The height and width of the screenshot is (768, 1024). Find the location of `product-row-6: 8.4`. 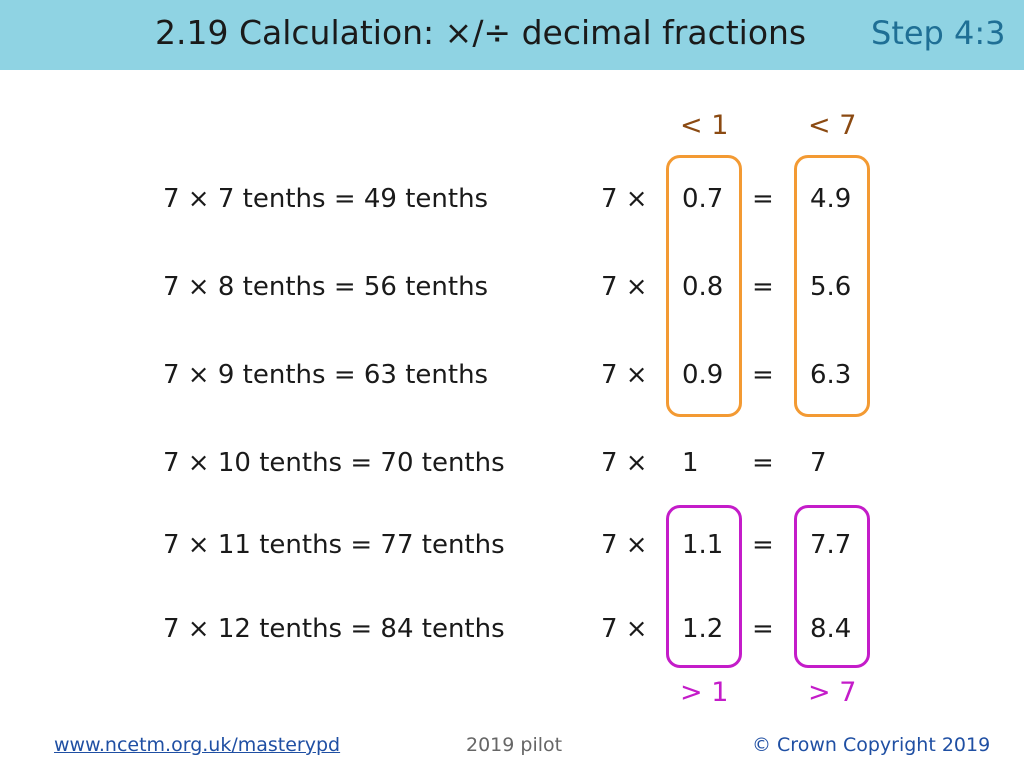

product-row-6: 8.4 is located at coordinates (831, 629).